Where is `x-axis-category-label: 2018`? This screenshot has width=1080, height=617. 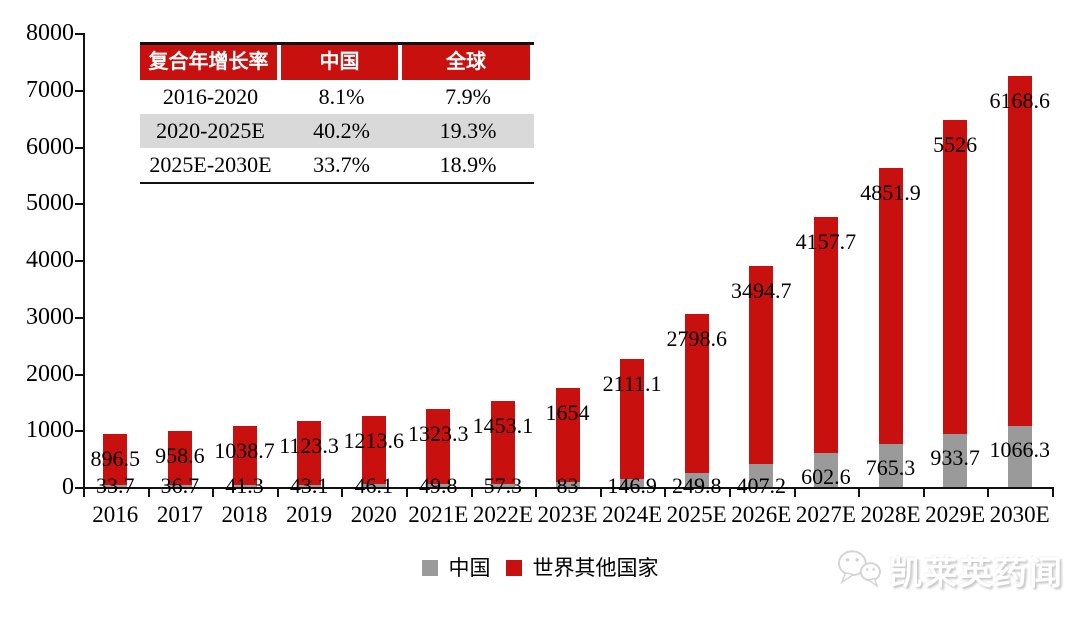 x-axis-category-label: 2018 is located at coordinates (244, 514).